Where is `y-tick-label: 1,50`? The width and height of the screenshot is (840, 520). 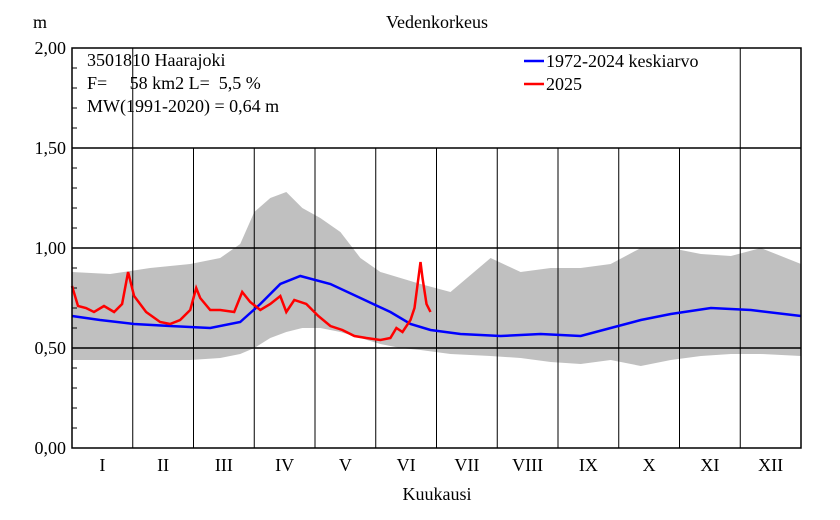
y-tick-label: 1,50 is located at coordinates (51, 148).